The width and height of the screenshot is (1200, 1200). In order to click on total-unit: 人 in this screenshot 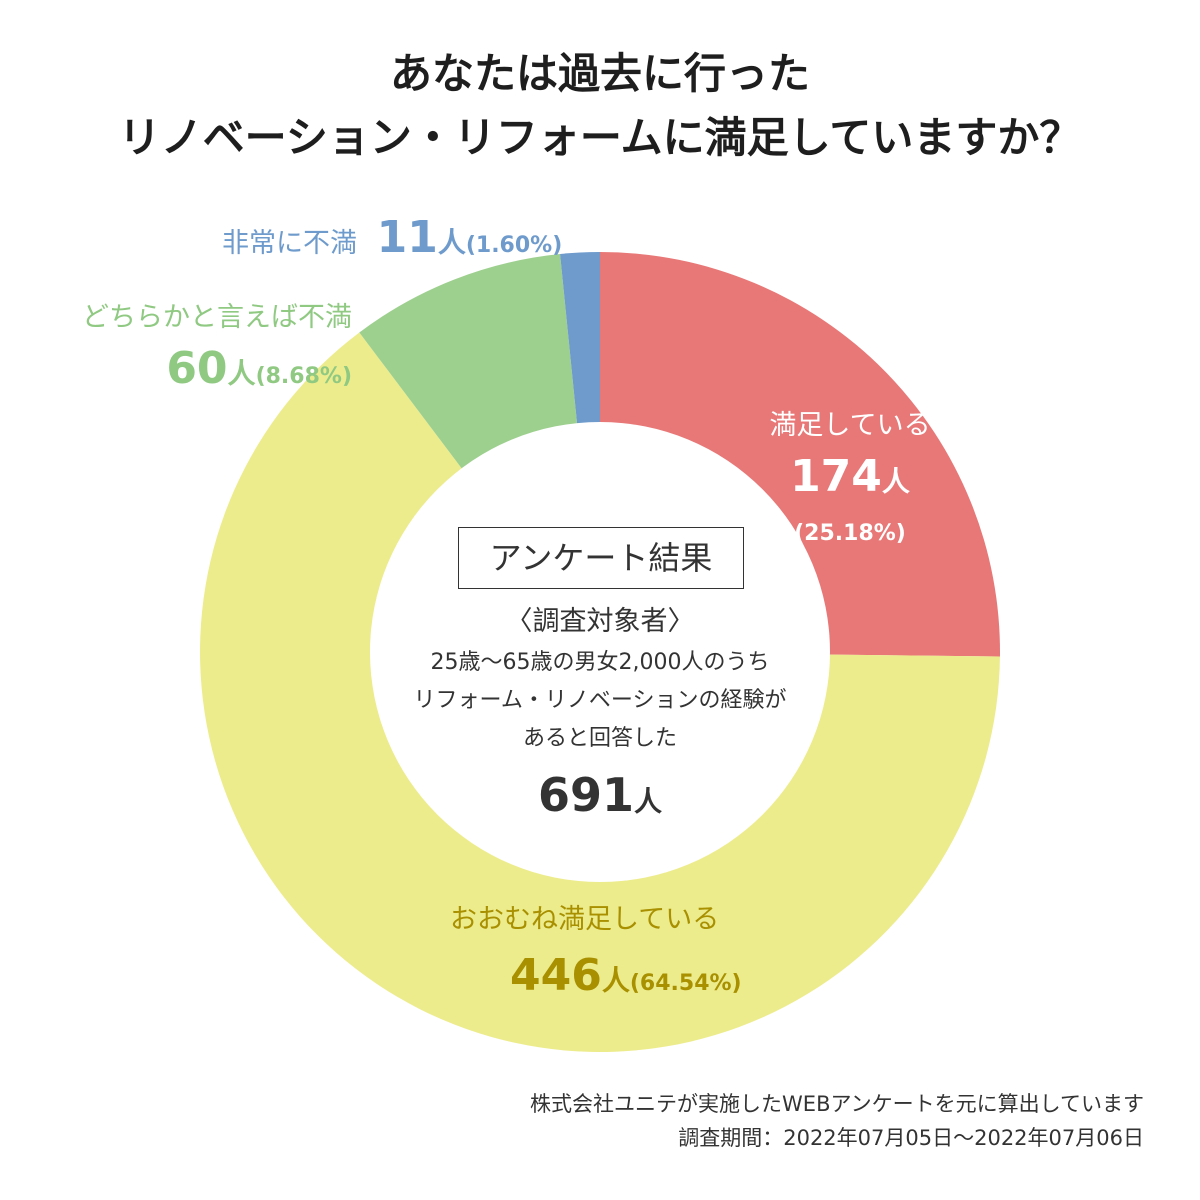, I will do `click(648, 801)`.